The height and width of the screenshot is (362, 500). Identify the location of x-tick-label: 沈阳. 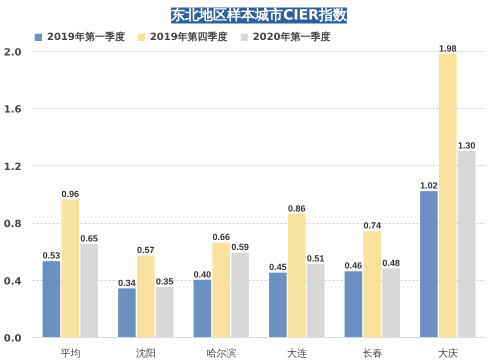
(146, 354).